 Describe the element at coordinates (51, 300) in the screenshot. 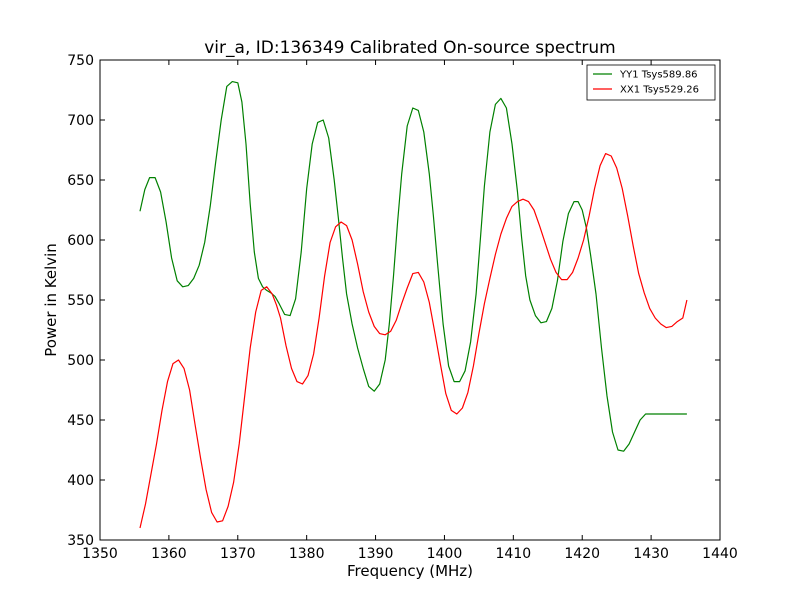

I see `y-axis-label: Power in Kelvin` at that location.